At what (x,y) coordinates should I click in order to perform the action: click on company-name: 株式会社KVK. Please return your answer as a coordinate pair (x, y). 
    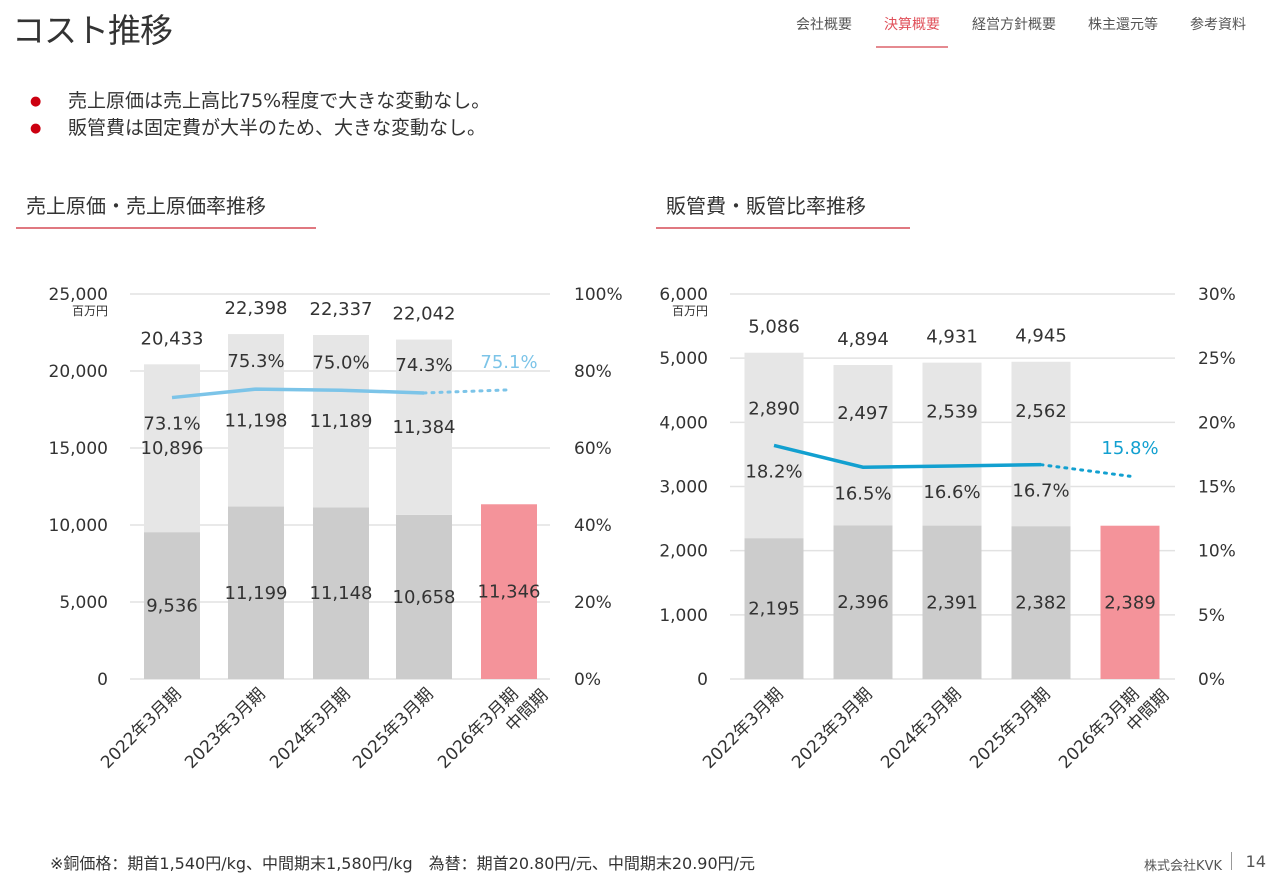
    Looking at the image, I should click on (1183, 866).